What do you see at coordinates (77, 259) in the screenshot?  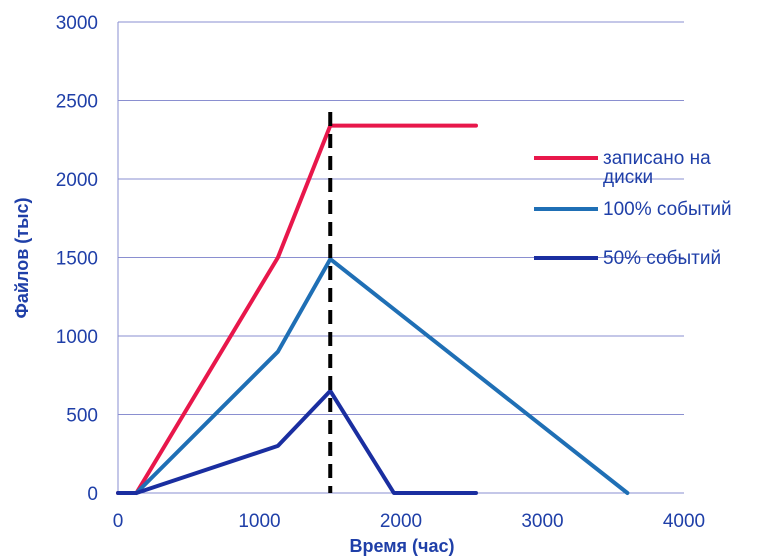 I see `y-tick-label: 1500` at bounding box center [77, 259].